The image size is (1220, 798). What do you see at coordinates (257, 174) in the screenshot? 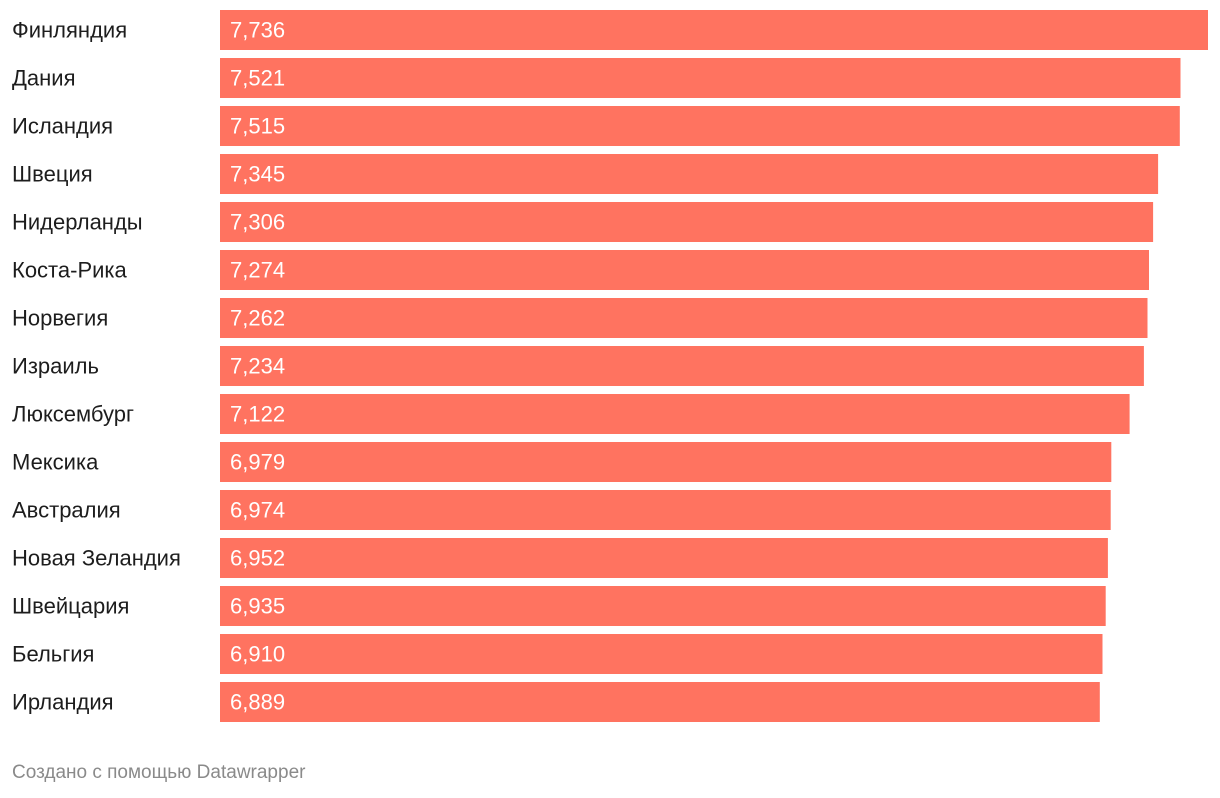
I see `value-label: 7,345` at bounding box center [257, 174].